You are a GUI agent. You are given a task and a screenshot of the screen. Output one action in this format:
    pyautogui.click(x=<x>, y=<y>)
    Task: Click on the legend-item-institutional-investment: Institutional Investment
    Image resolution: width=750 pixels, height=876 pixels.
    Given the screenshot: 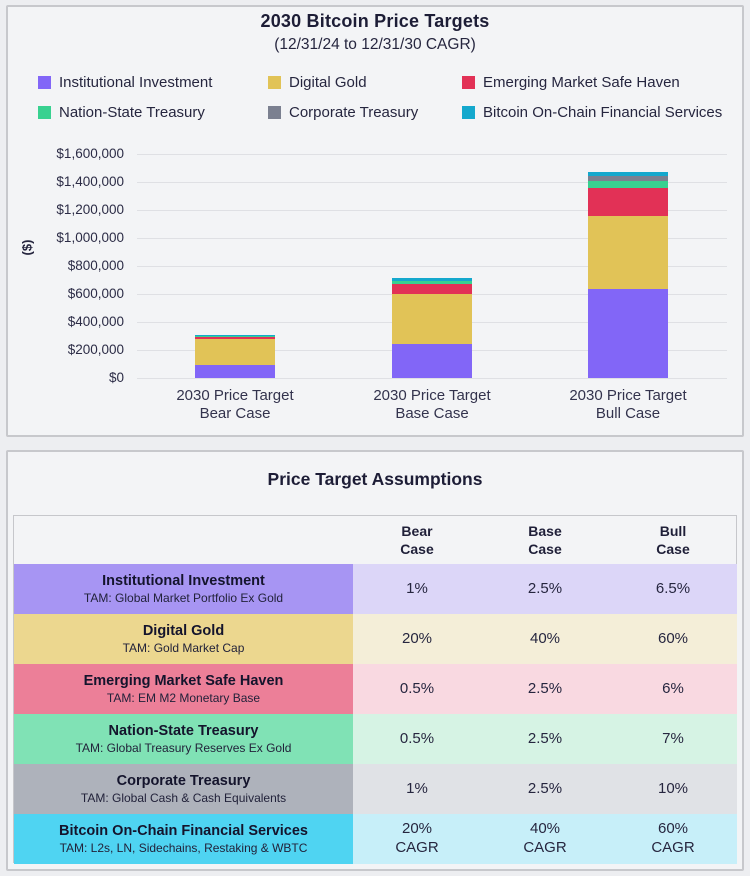 What is the action you would take?
    pyautogui.click(x=153, y=82)
    